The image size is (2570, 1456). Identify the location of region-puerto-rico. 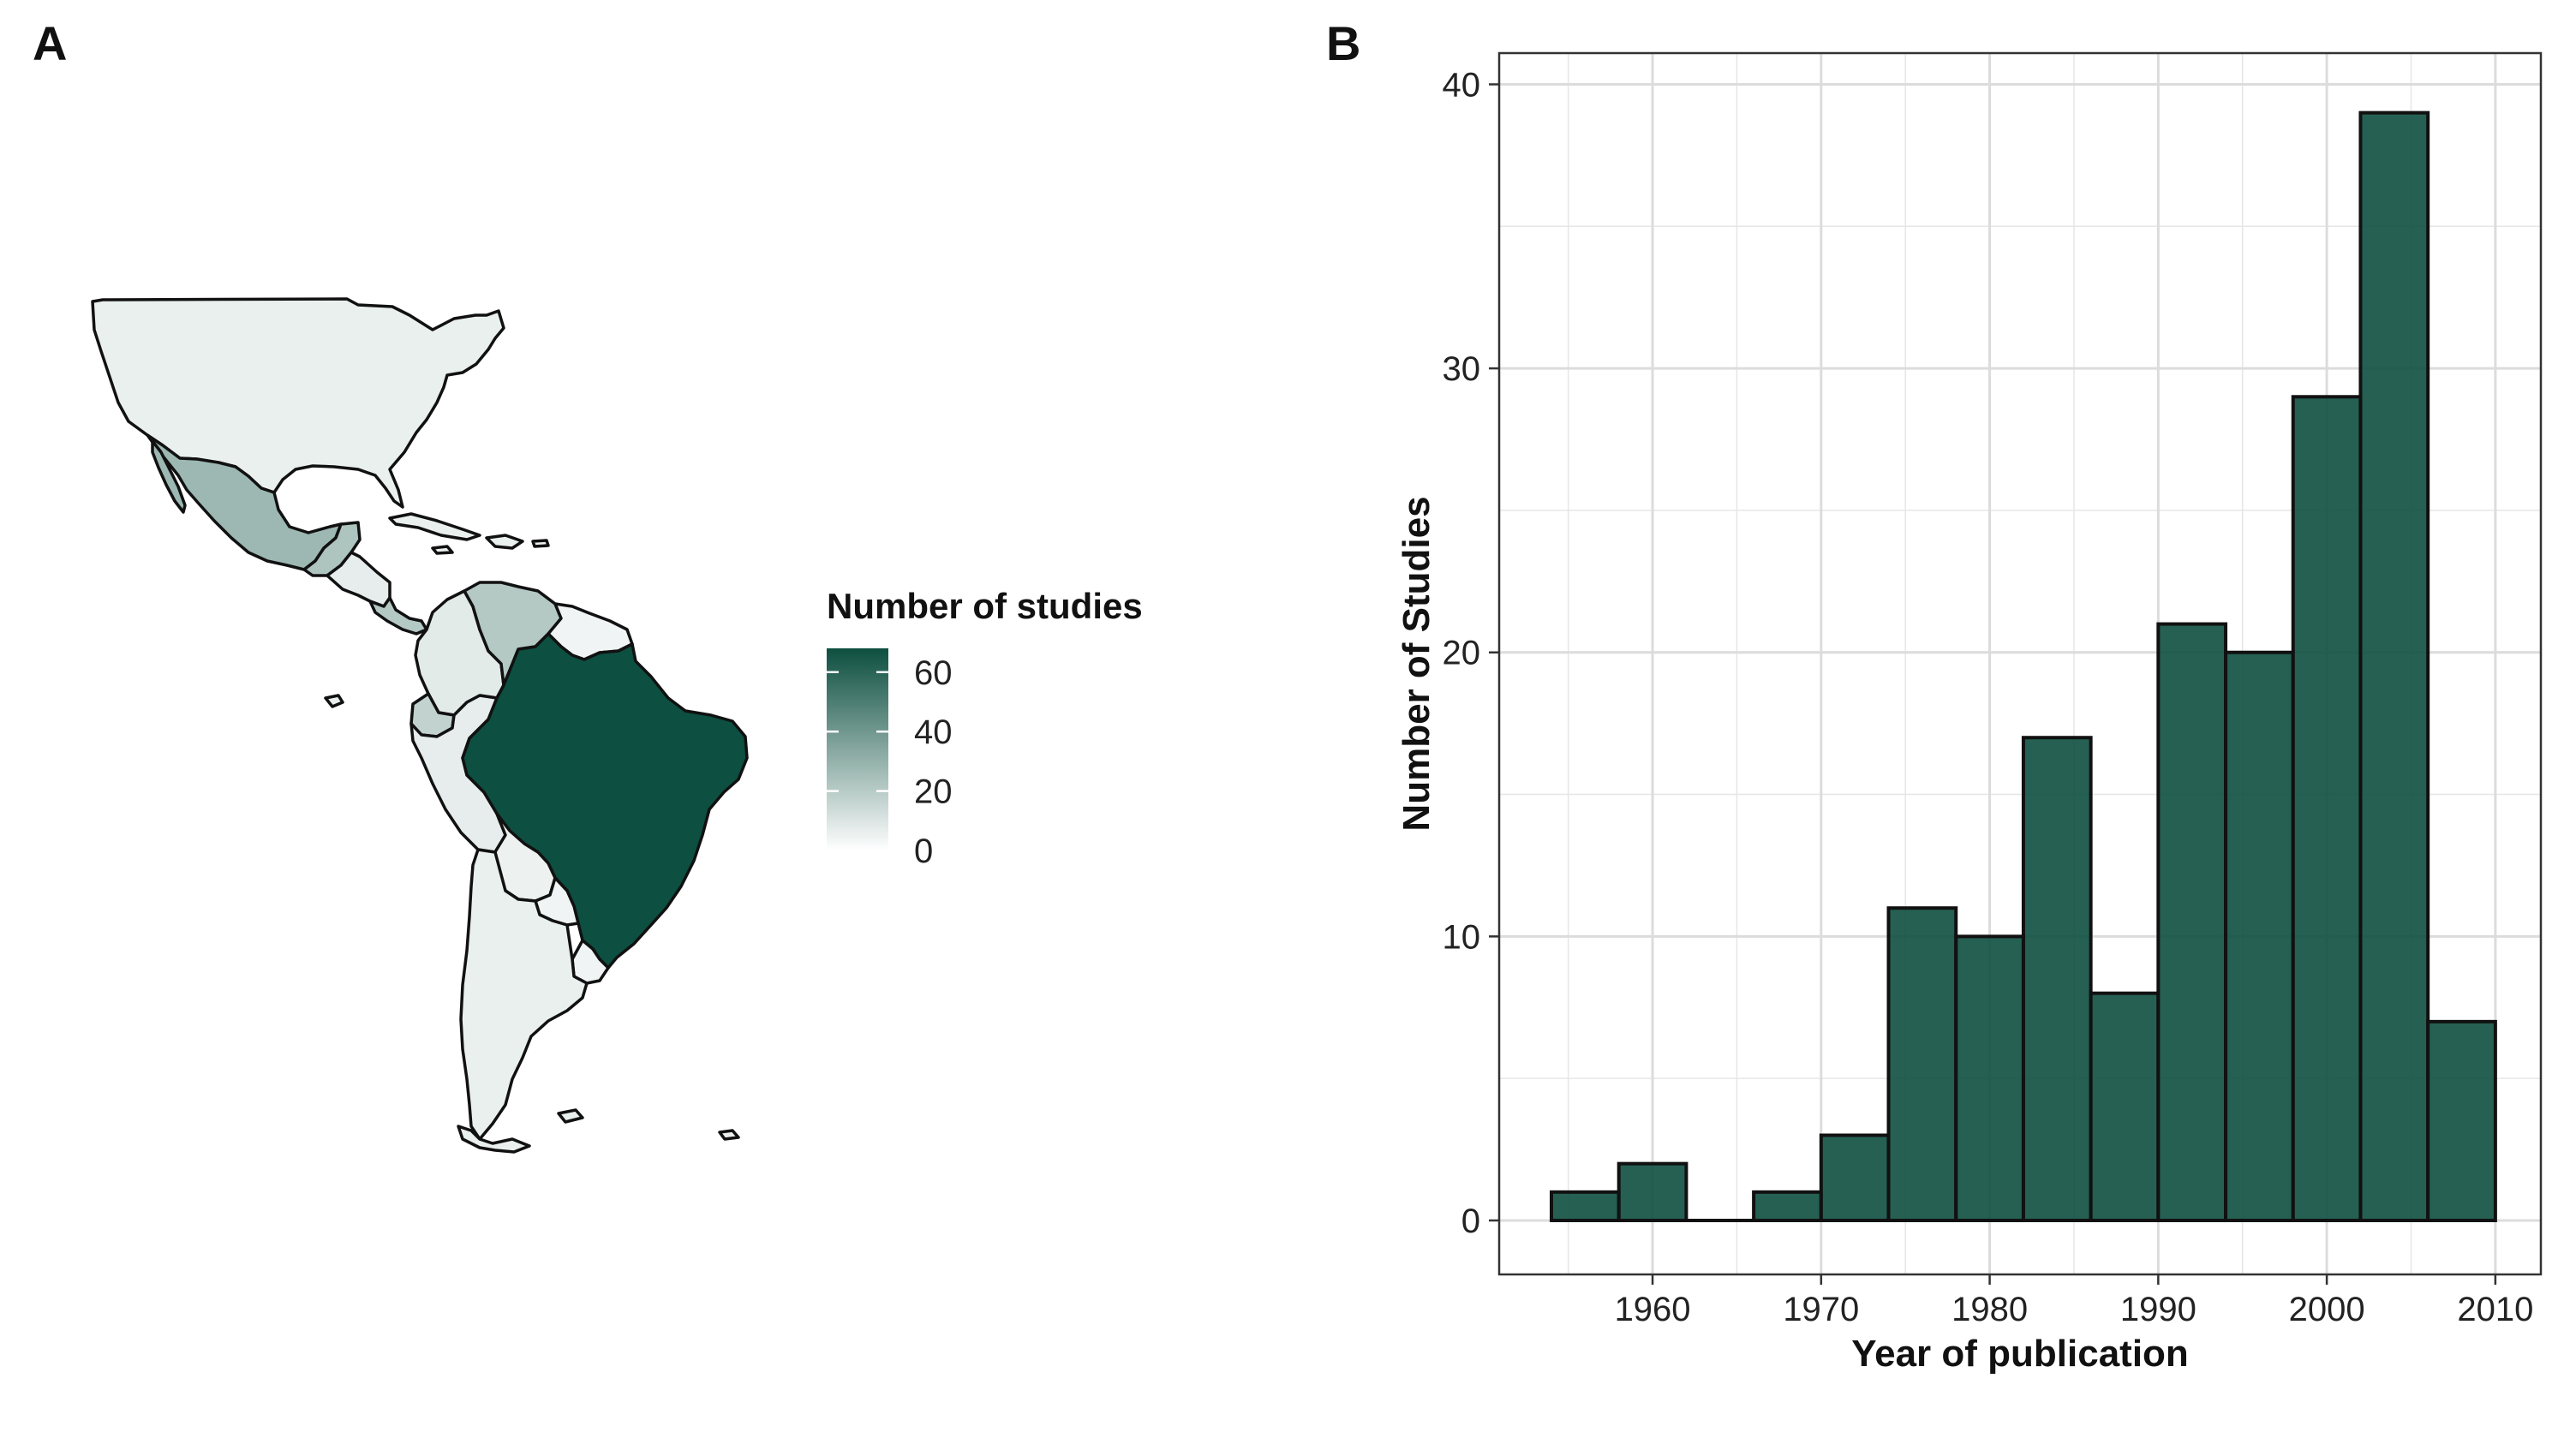
(541, 543).